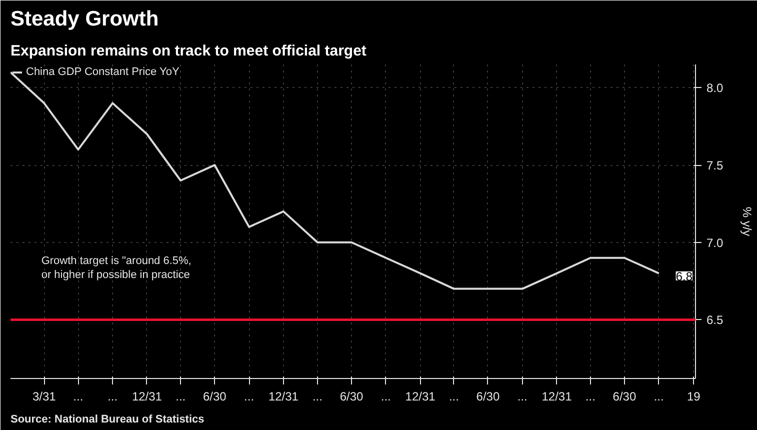  What do you see at coordinates (715, 88) in the screenshot?
I see `y-tick-label: 8.0` at bounding box center [715, 88].